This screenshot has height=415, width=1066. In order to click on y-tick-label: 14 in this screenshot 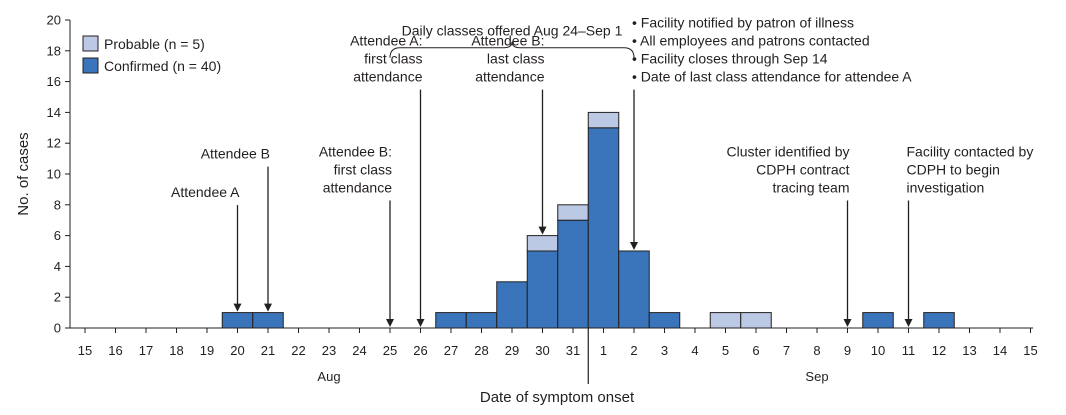, I will do `click(54, 112)`.